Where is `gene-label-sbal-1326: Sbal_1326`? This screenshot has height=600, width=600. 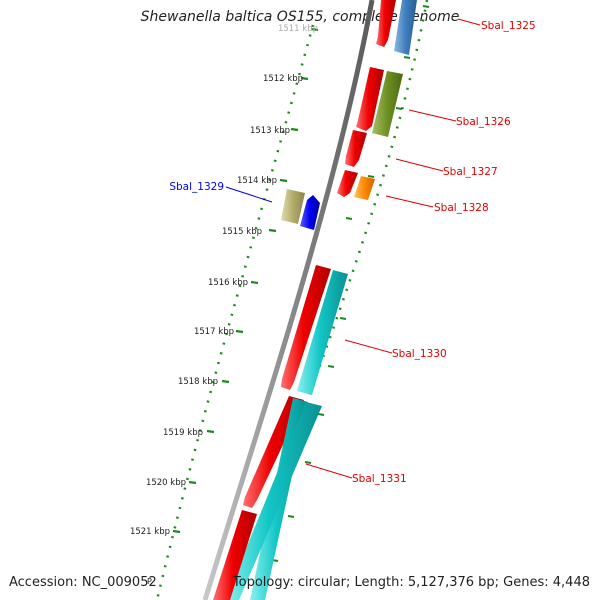
gene-label-sbal-1326: Sbal_1326 is located at coordinates (483, 122).